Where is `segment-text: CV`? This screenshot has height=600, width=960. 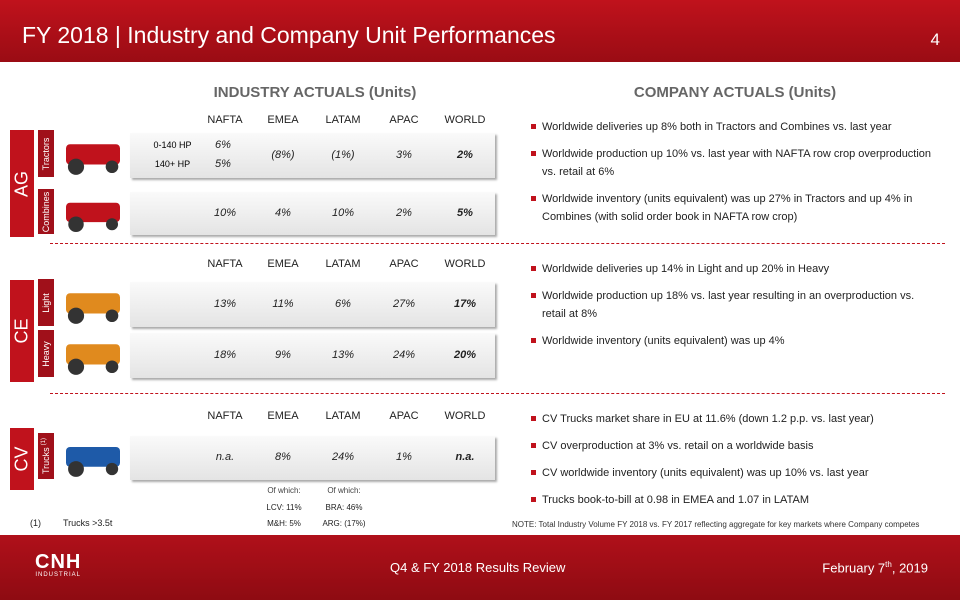
segment-text: CV is located at coordinates (21, 459).